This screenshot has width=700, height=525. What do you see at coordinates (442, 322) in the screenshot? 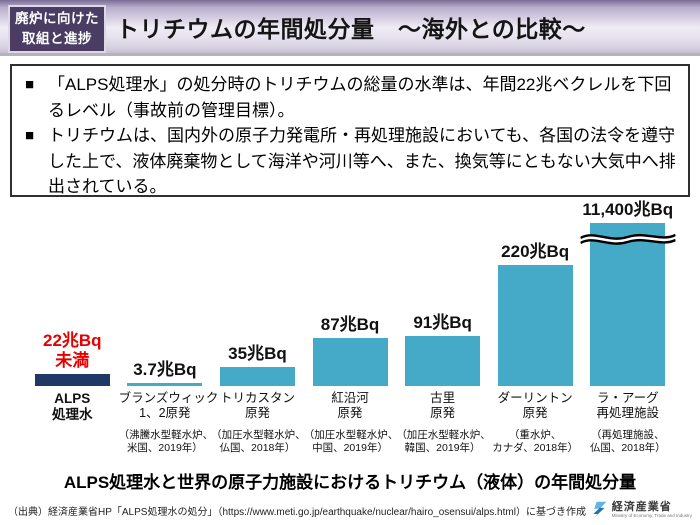
I see `bar-value-label: 91兆Bq` at bounding box center [442, 322].